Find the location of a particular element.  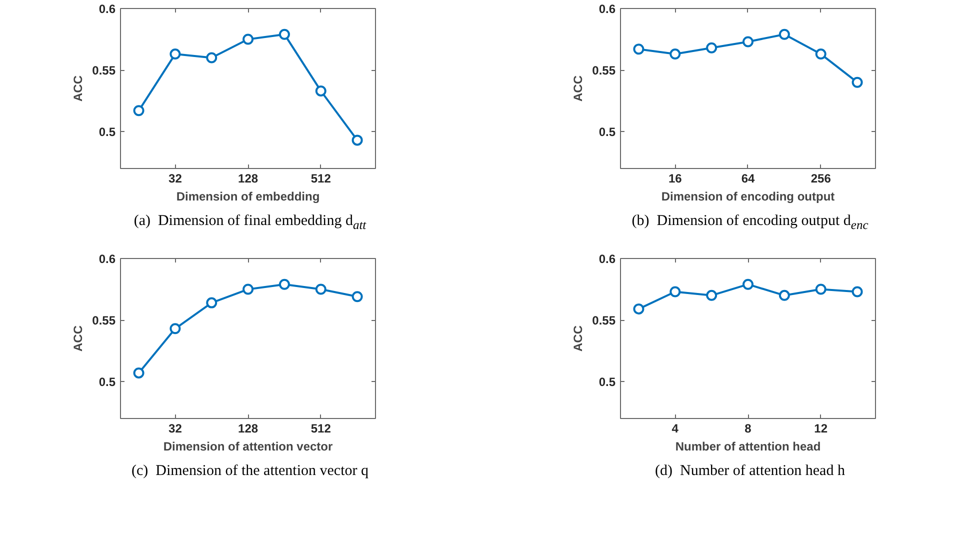

text: (b) Dimension of encoding output d$_{enc}$ is located at coordinates (750, 223).